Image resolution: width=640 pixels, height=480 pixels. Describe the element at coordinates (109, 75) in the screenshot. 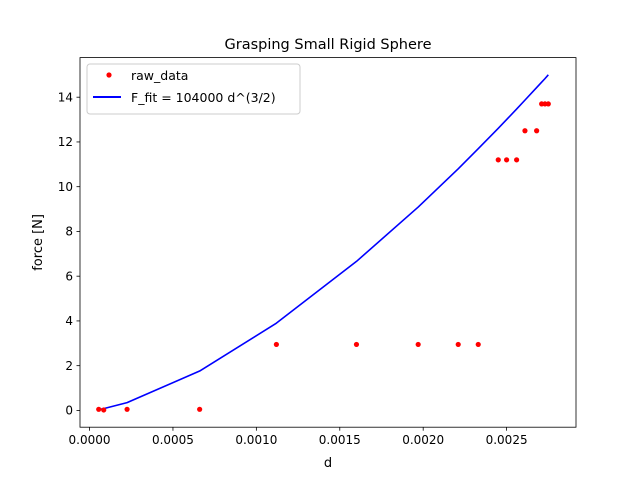

I see `legend-marker-raw-data` at that location.